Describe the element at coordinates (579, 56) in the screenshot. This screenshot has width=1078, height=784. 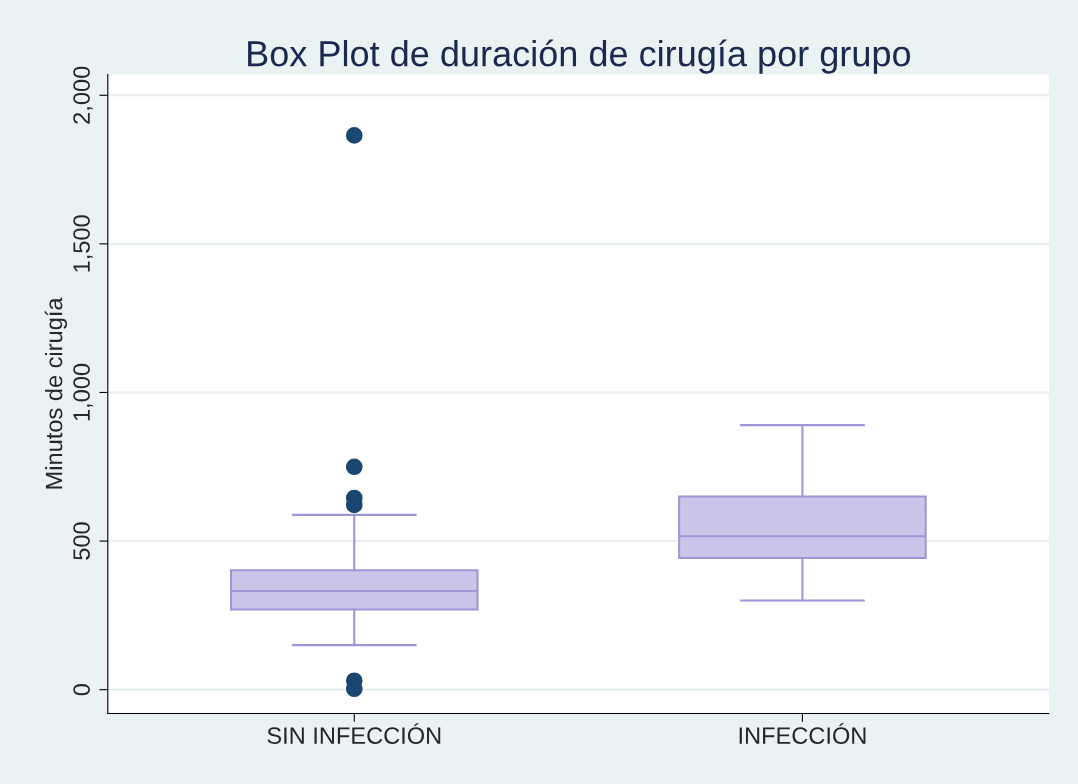
I see `chart-title: Box Plot de duración de cirugía por grupo` at that location.